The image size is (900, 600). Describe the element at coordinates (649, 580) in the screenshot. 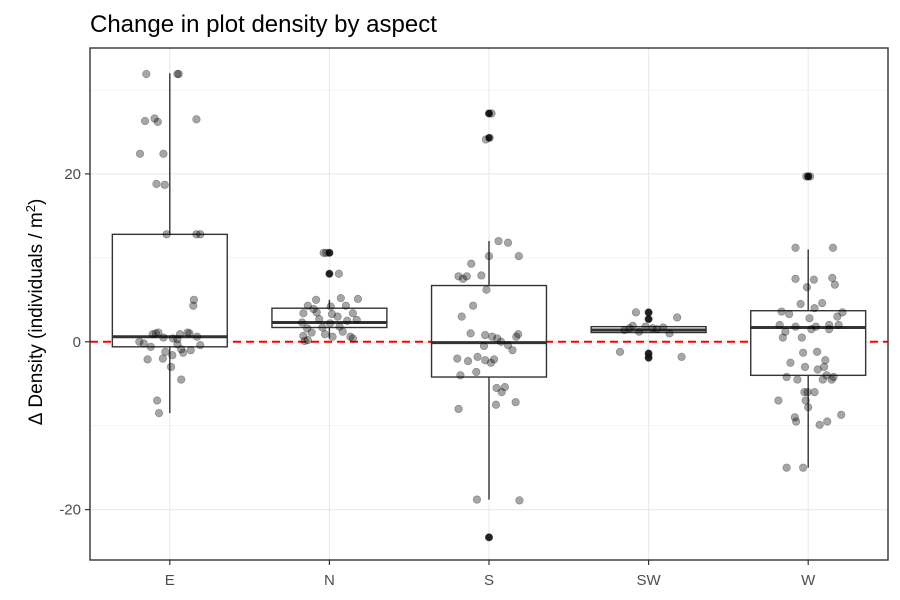

I see `x-tick-label: SW` at that location.